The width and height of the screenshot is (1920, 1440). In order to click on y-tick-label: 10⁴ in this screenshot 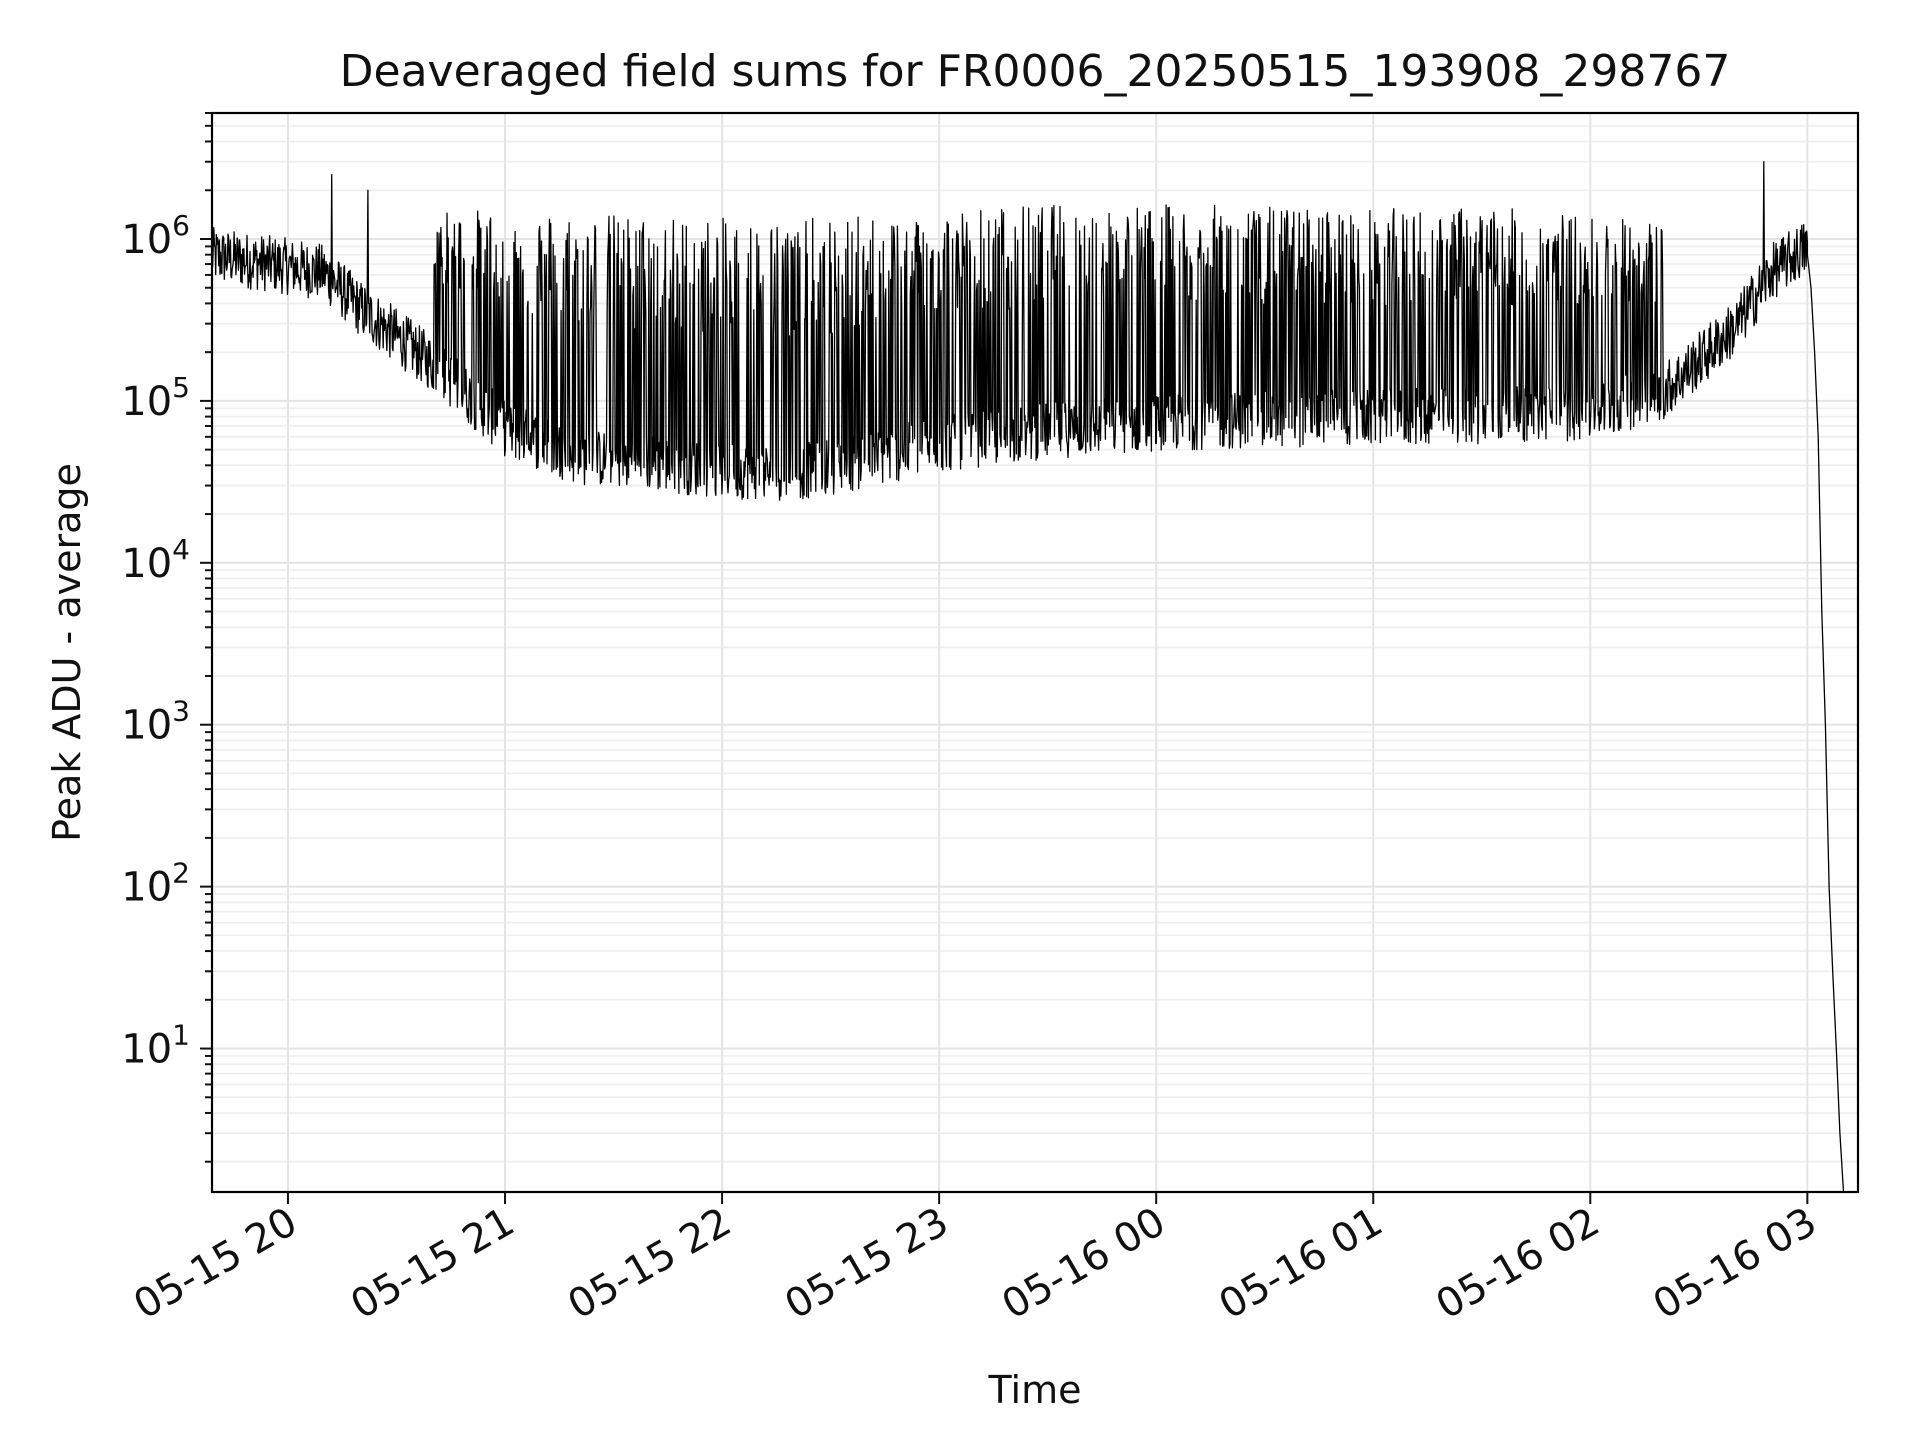, I will do `click(155, 560)`.